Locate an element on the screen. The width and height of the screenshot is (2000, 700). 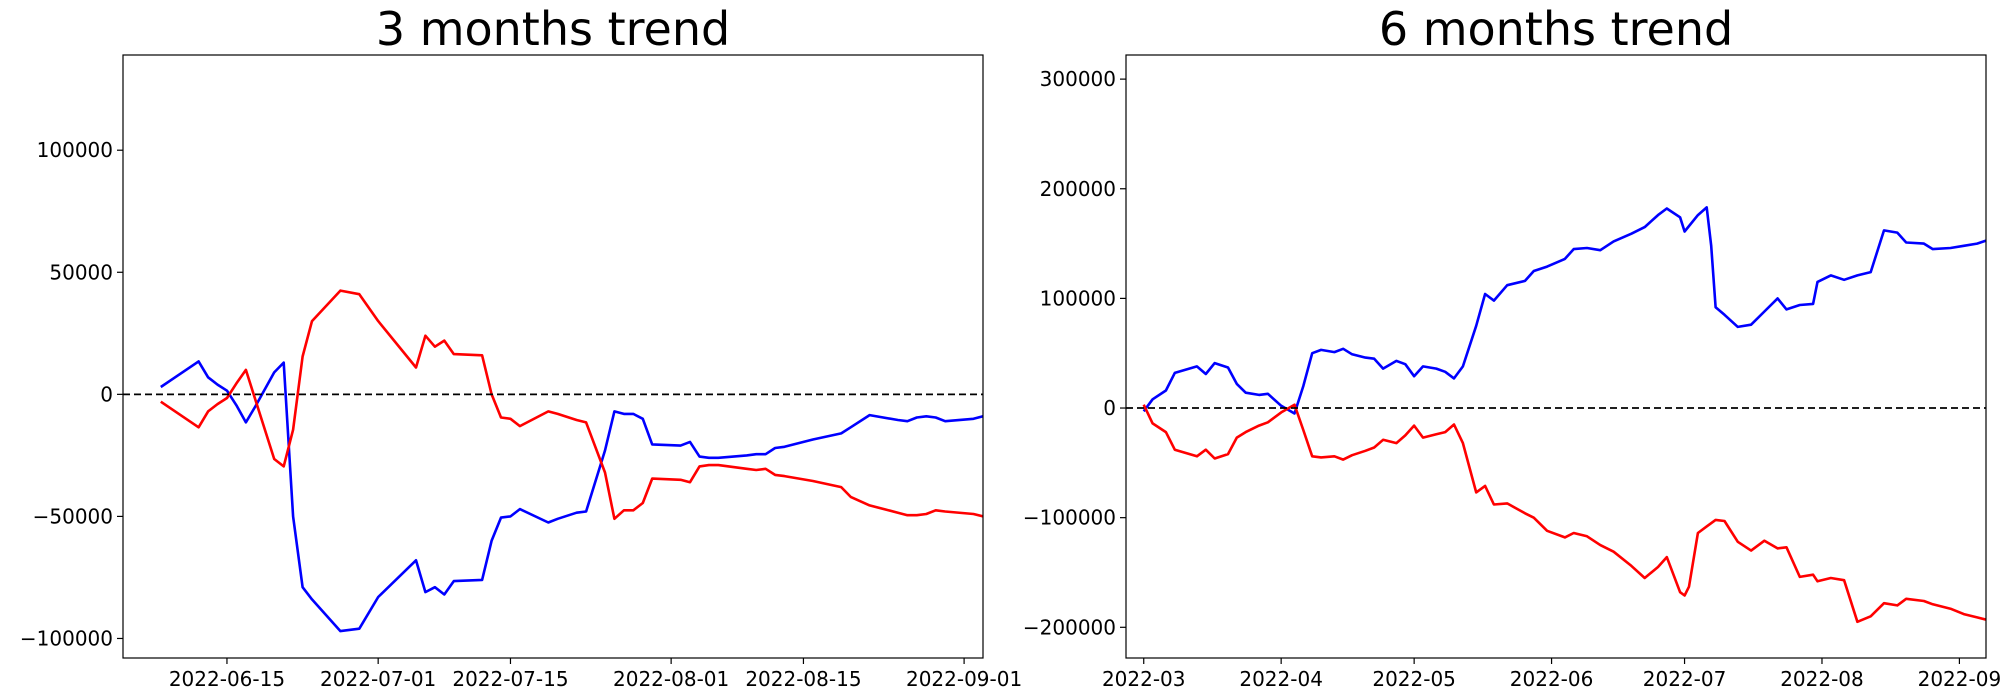
x-tick-label: 2022-07 is located at coordinates (1685, 679).